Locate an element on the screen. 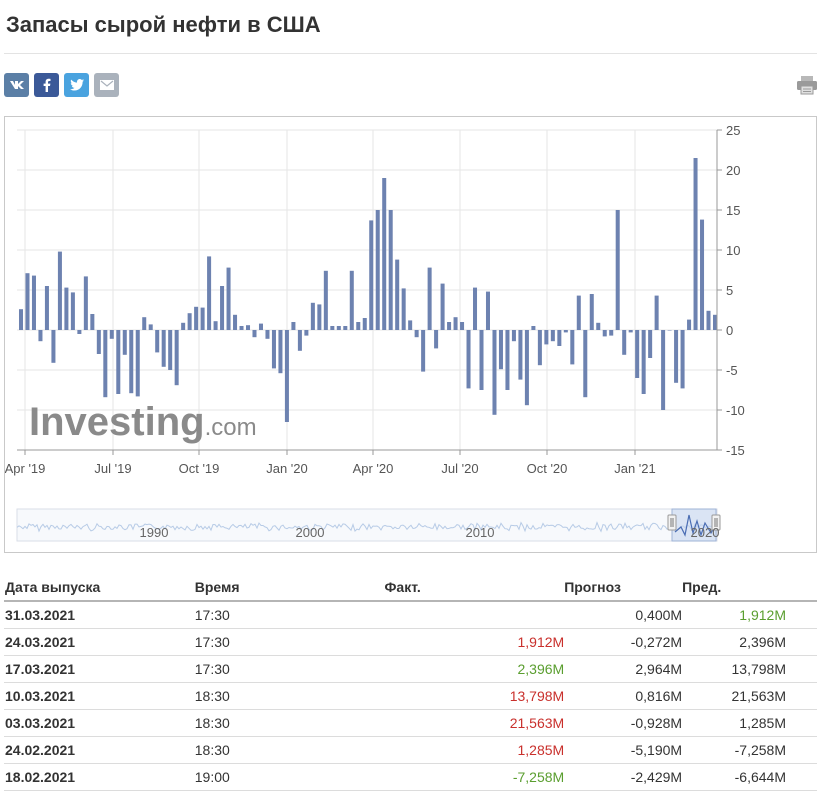 The width and height of the screenshot is (821, 794). header-actual: Факт. is located at coordinates (474, 588).